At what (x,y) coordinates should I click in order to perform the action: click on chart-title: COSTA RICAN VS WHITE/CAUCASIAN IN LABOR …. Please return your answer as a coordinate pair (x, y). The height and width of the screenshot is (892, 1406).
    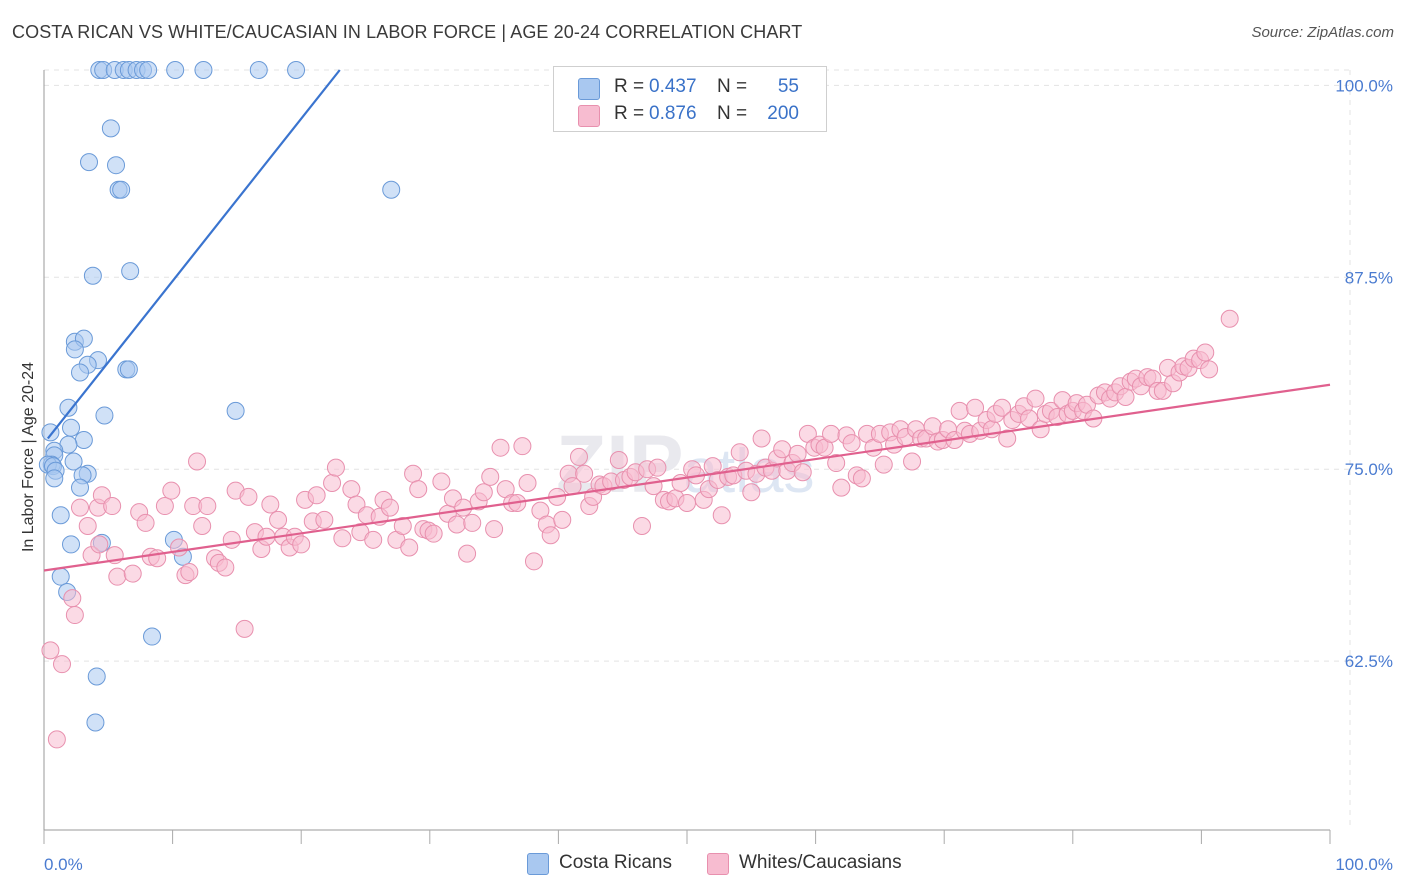
    Looking at the image, I should click on (407, 32).